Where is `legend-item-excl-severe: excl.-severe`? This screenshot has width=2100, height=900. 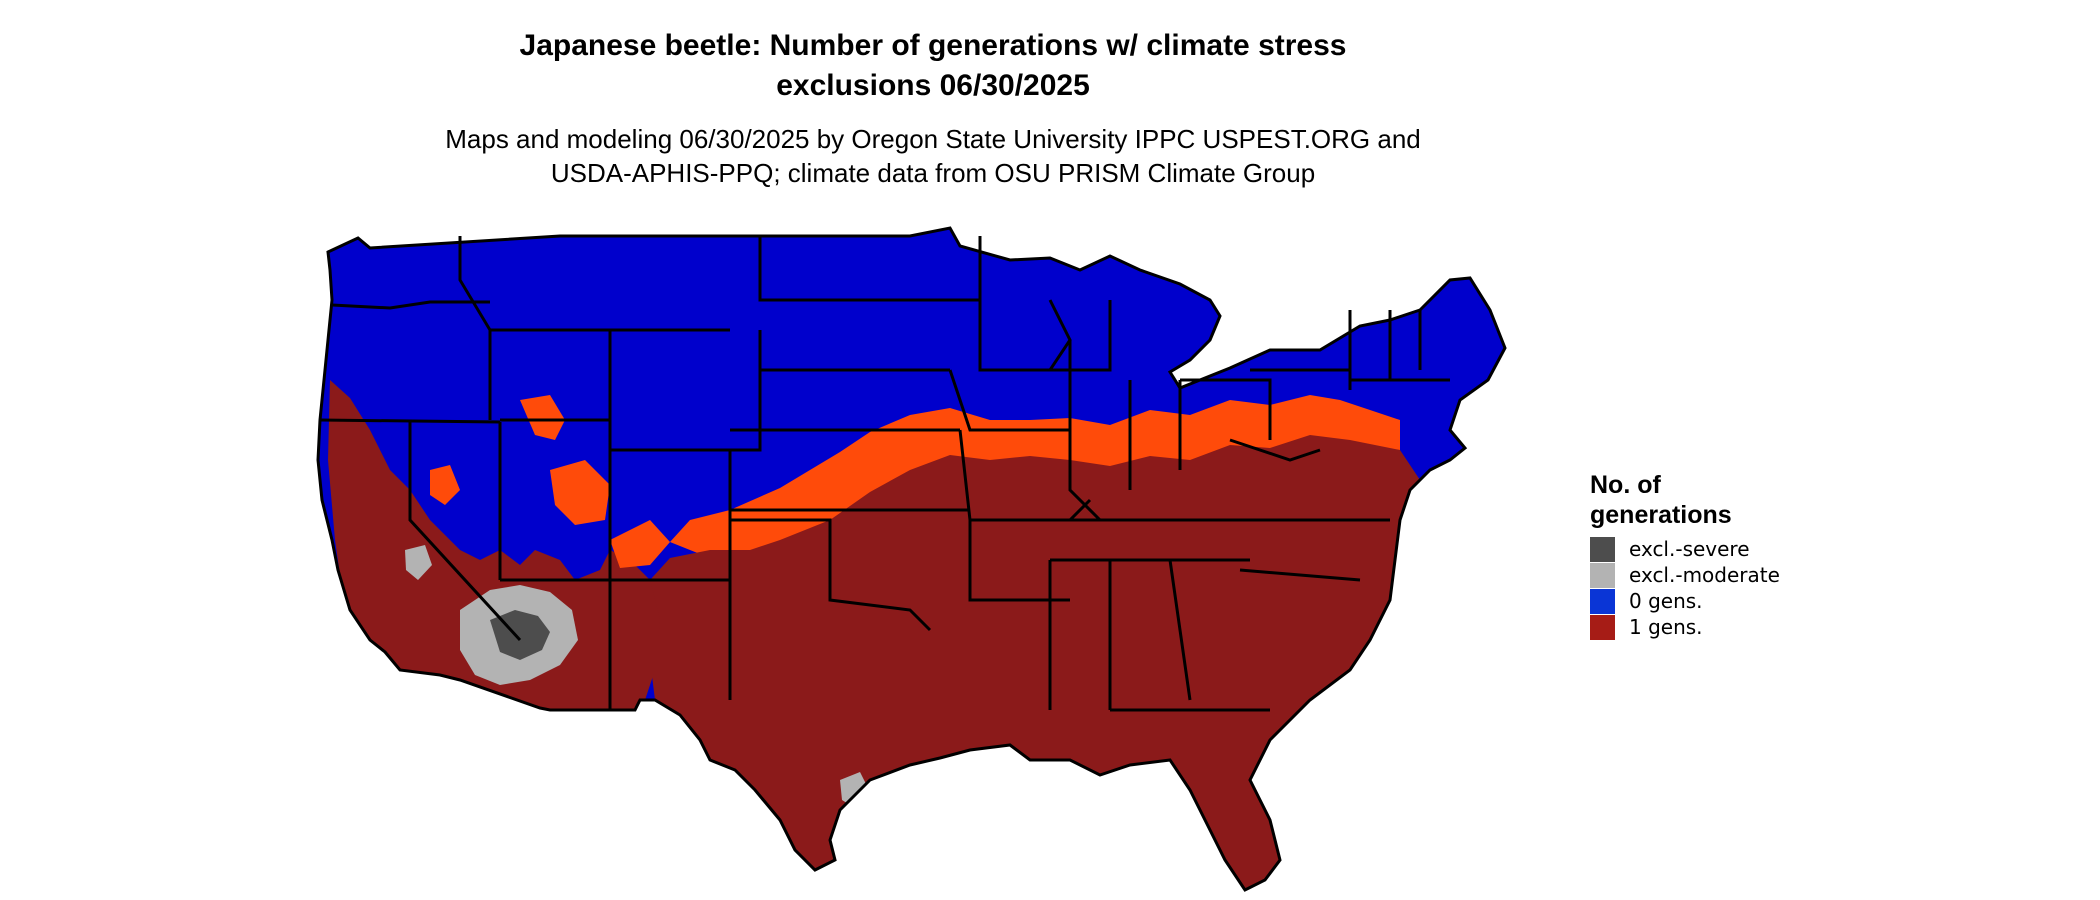
legend-item-excl-severe: excl.-severe is located at coordinates (1685, 549).